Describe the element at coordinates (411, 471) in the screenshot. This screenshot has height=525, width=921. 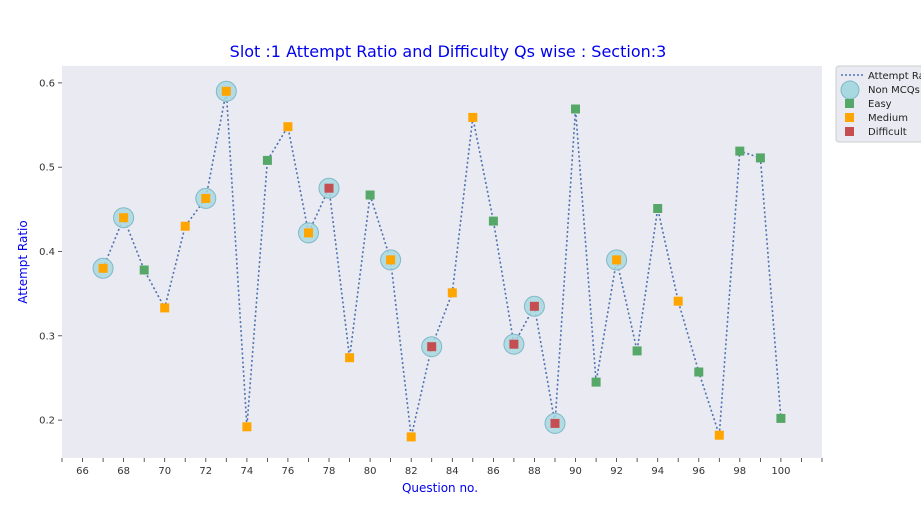
I see `x-tick-label: 82` at that location.